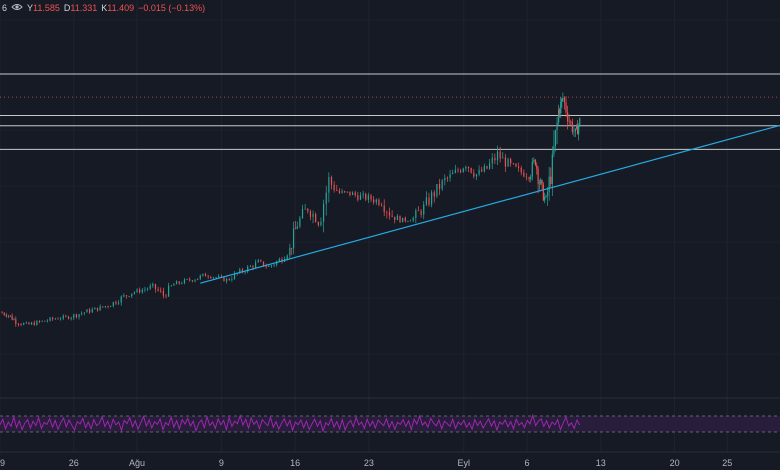 Image resolution: width=780 pixels, height=470 pixels. What do you see at coordinates (74, 463) in the screenshot?
I see `x-tick-label-1: 26` at bounding box center [74, 463].